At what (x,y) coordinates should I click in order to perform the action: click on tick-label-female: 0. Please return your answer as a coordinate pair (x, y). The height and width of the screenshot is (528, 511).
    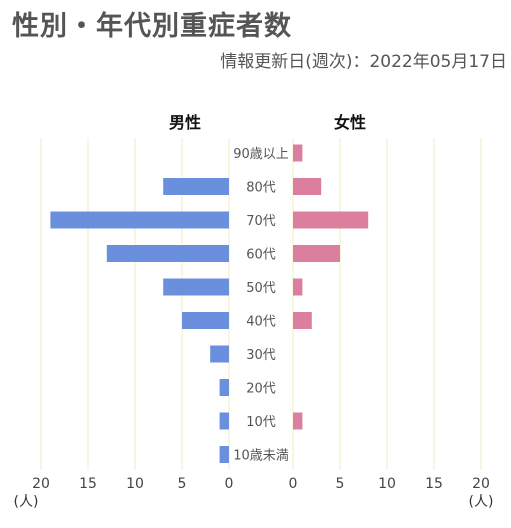
    Looking at the image, I should click on (293, 484).